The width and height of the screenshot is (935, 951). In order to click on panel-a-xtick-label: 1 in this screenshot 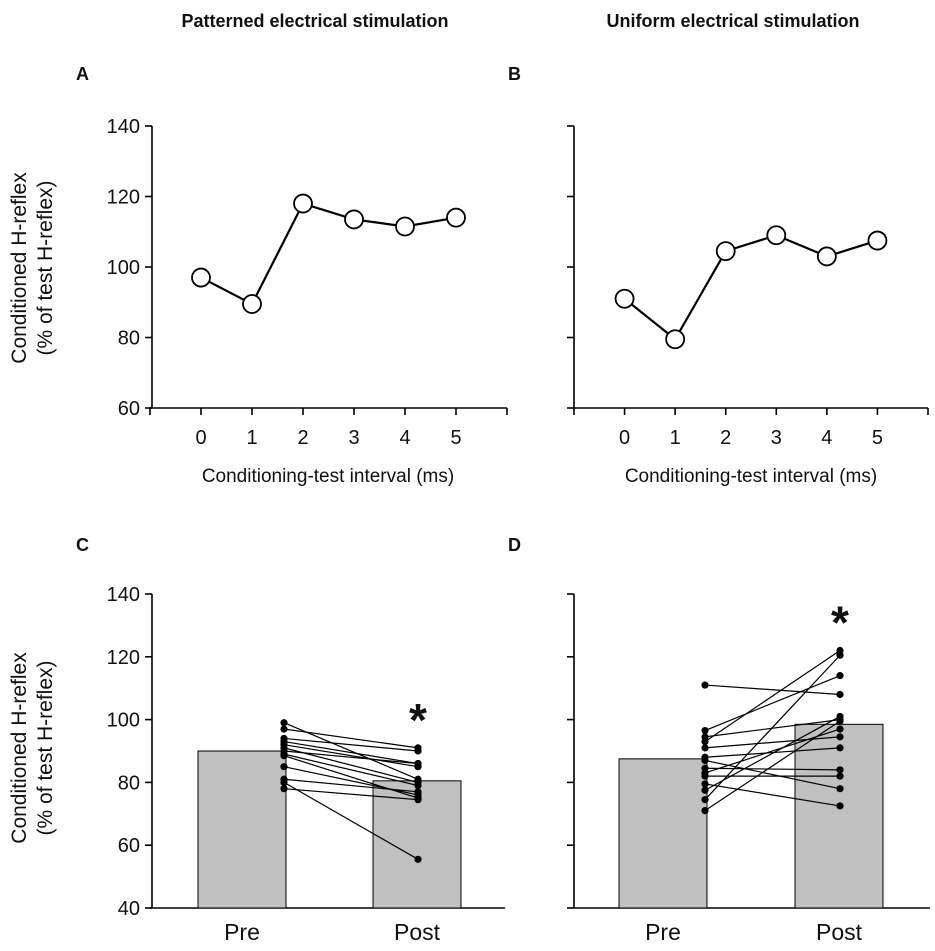, I will do `click(251, 438)`.